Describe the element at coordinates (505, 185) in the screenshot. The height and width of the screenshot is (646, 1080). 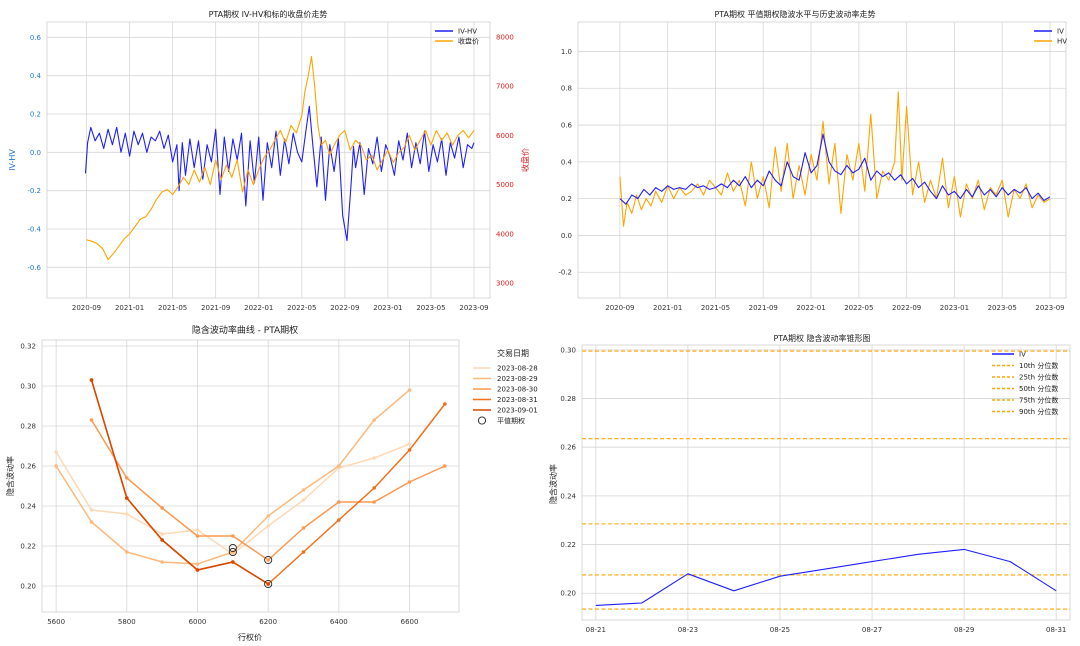
I see `y2-tick-label: 5000` at that location.